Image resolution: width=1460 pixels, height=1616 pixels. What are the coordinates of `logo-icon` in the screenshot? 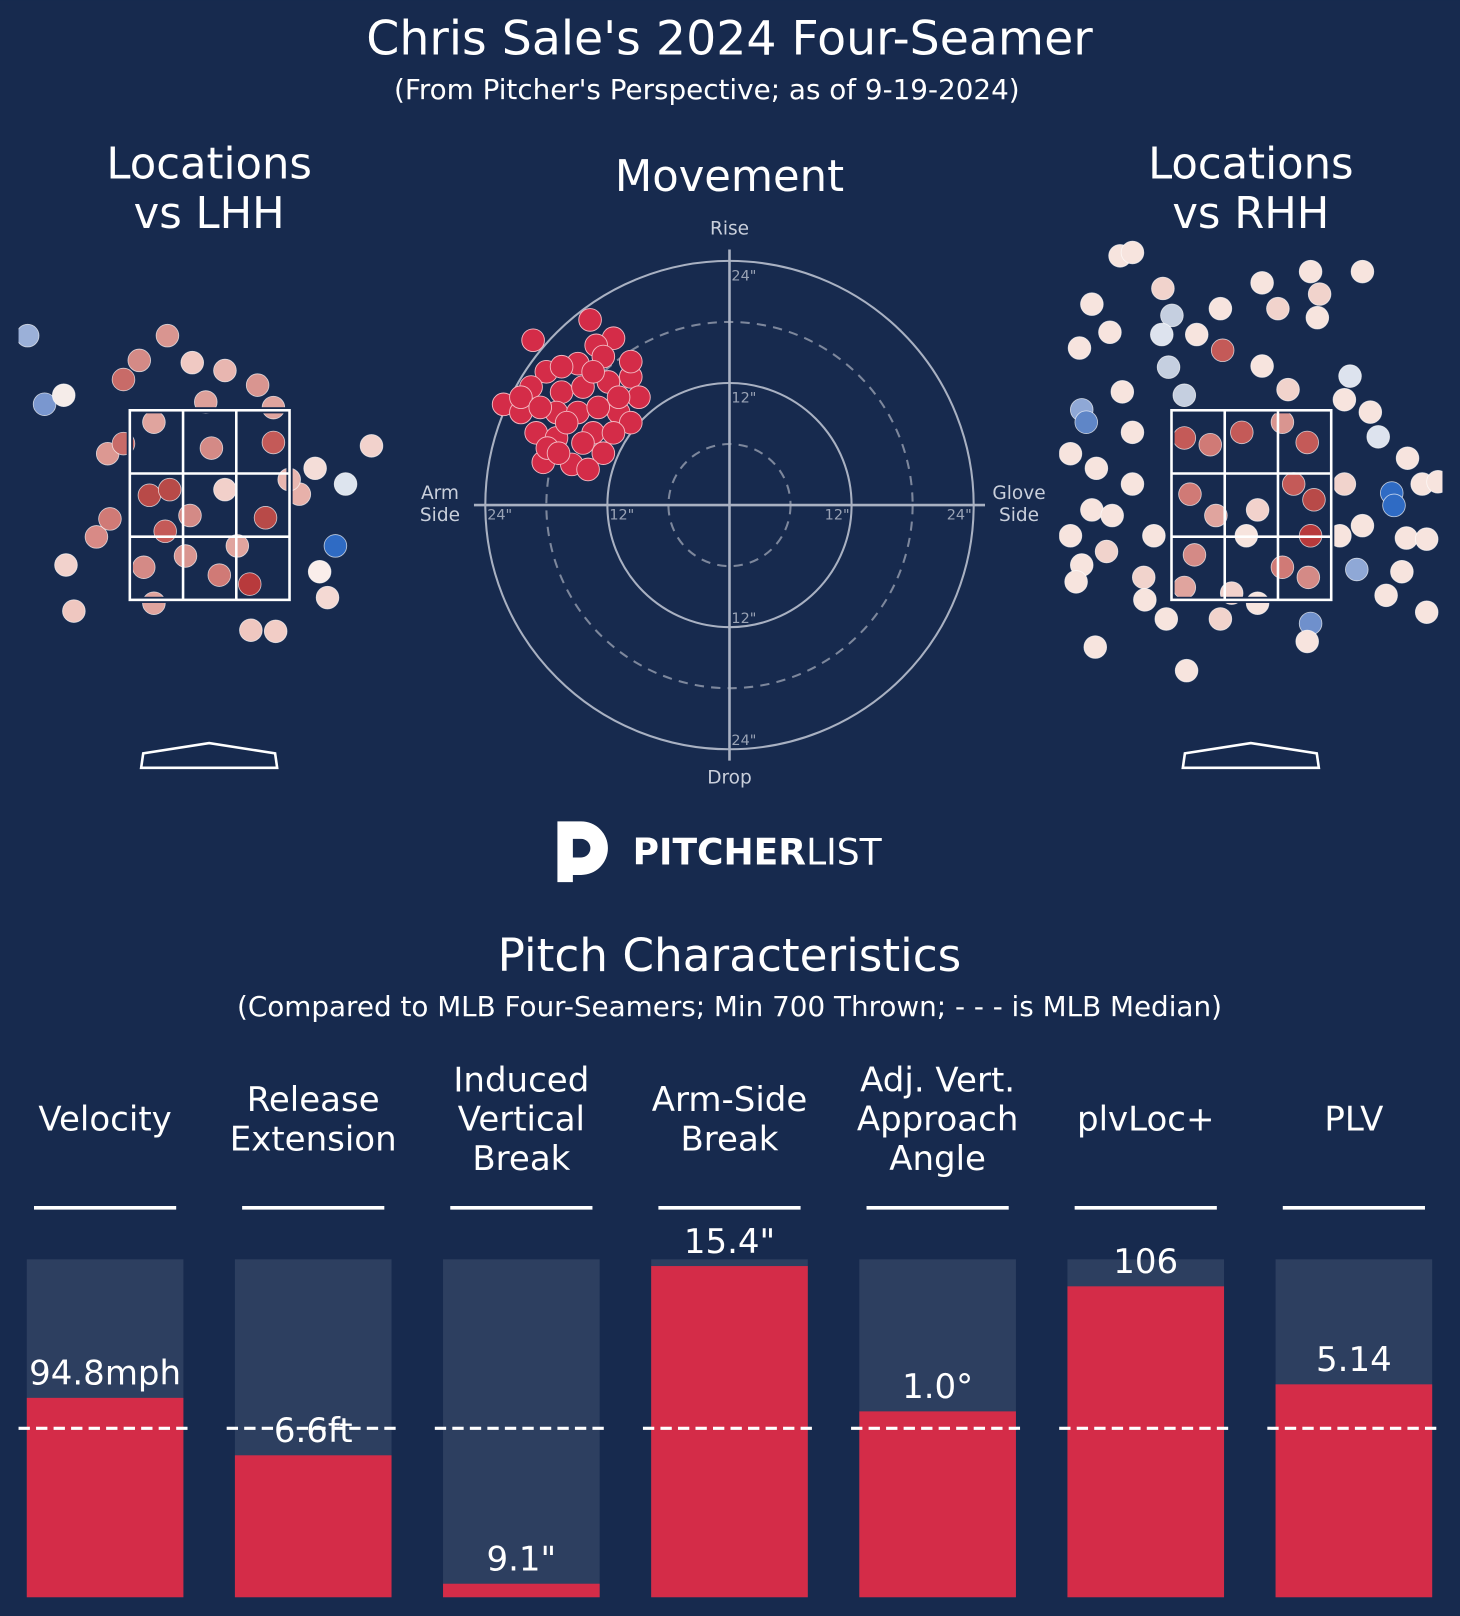 It's located at (582, 852).